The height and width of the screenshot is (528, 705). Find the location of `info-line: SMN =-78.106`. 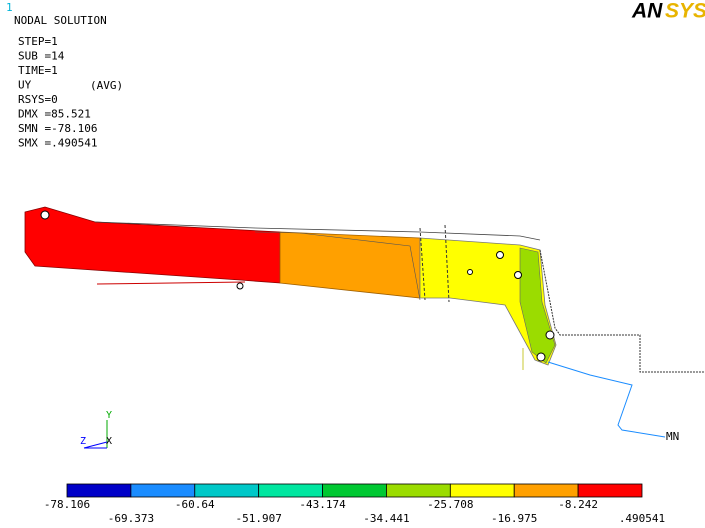

info-line: SMN =-78.106 is located at coordinates (57, 128).